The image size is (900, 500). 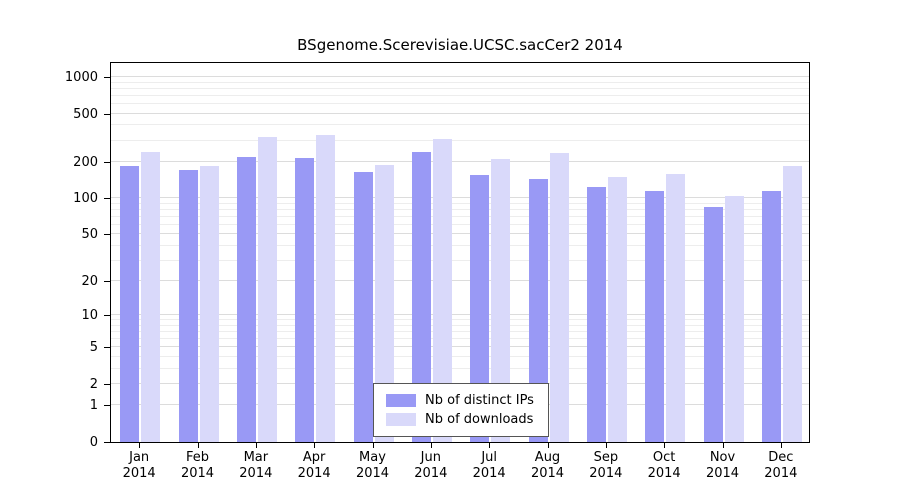 What do you see at coordinates (430, 457) in the screenshot?
I see `x-tick-month: Jun` at bounding box center [430, 457].